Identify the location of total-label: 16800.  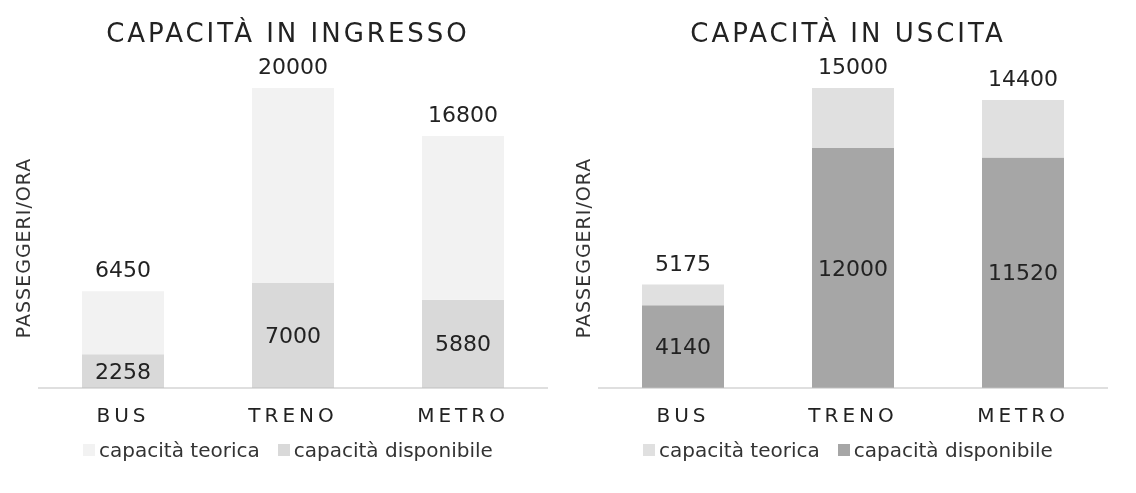
(463, 114).